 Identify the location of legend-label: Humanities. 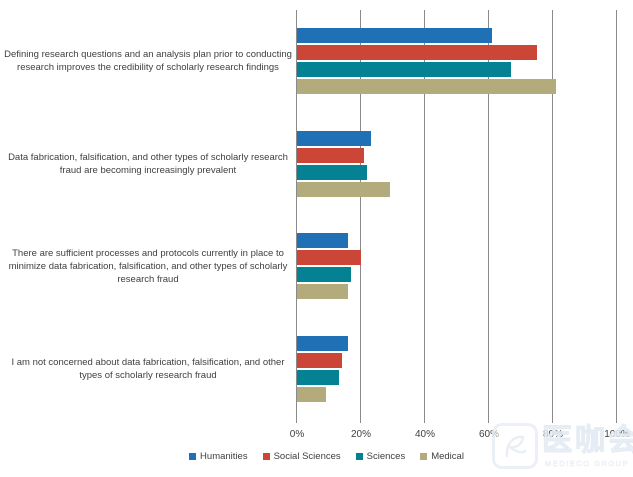
(224, 456).